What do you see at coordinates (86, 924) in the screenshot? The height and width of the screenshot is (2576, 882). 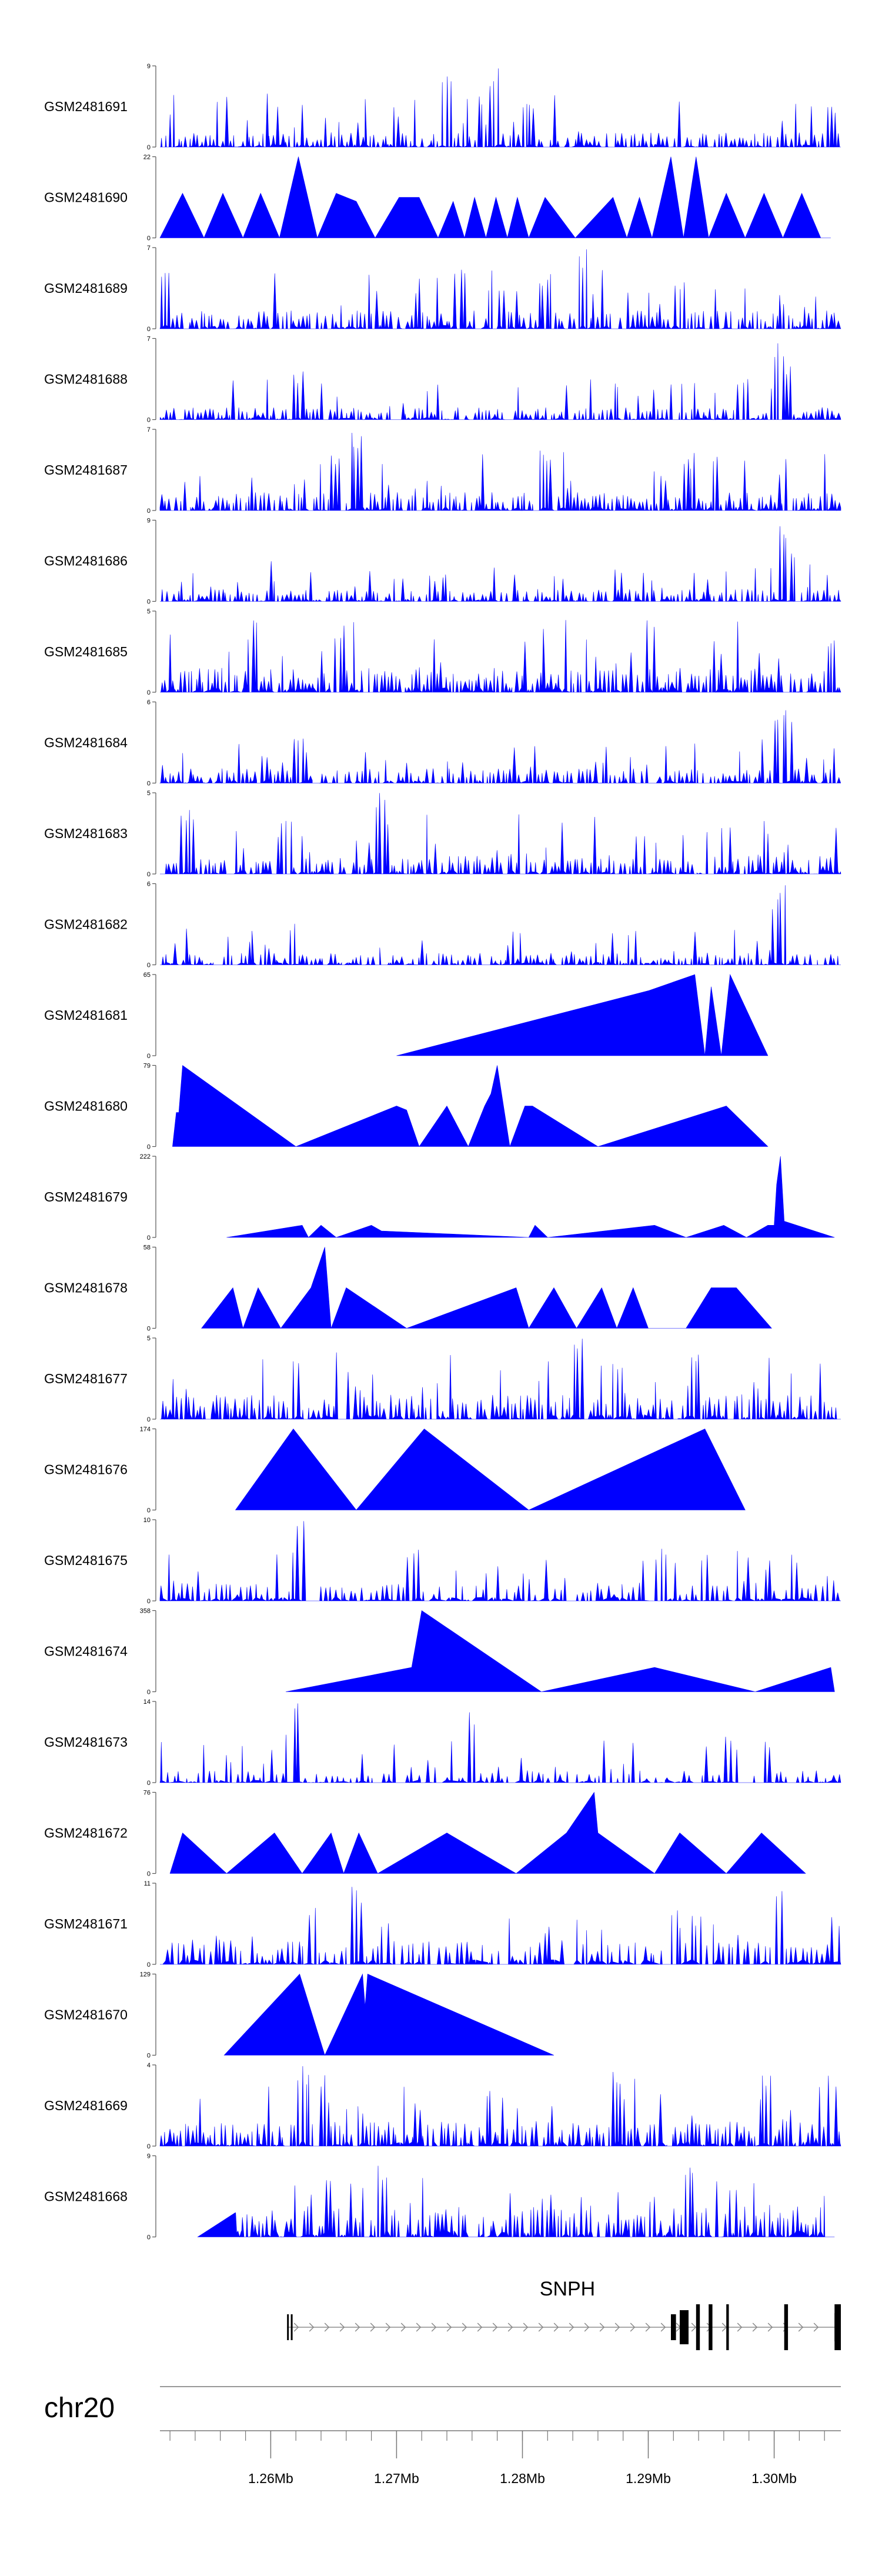 I see `track-label: GSM2481682` at bounding box center [86, 924].